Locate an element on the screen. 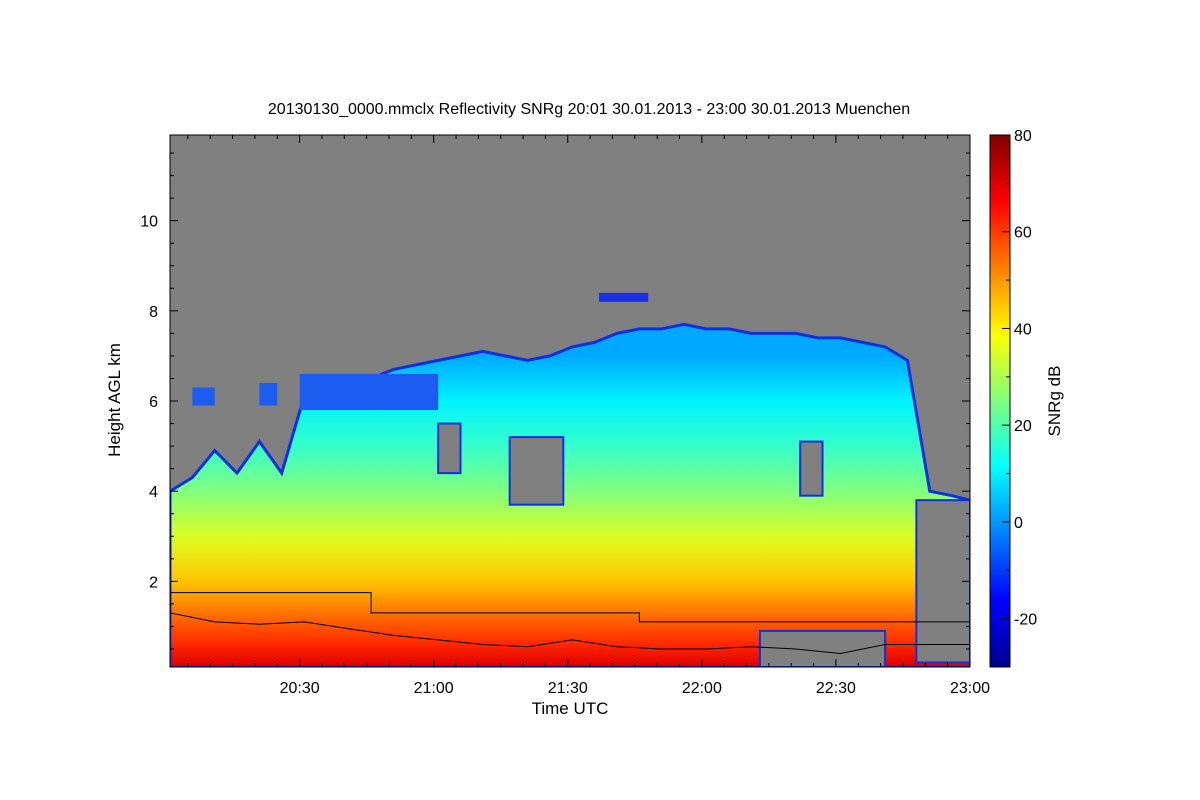 Image resolution: width=1200 pixels, height=800 pixels. x-tick-label: 22:30 is located at coordinates (836, 688).